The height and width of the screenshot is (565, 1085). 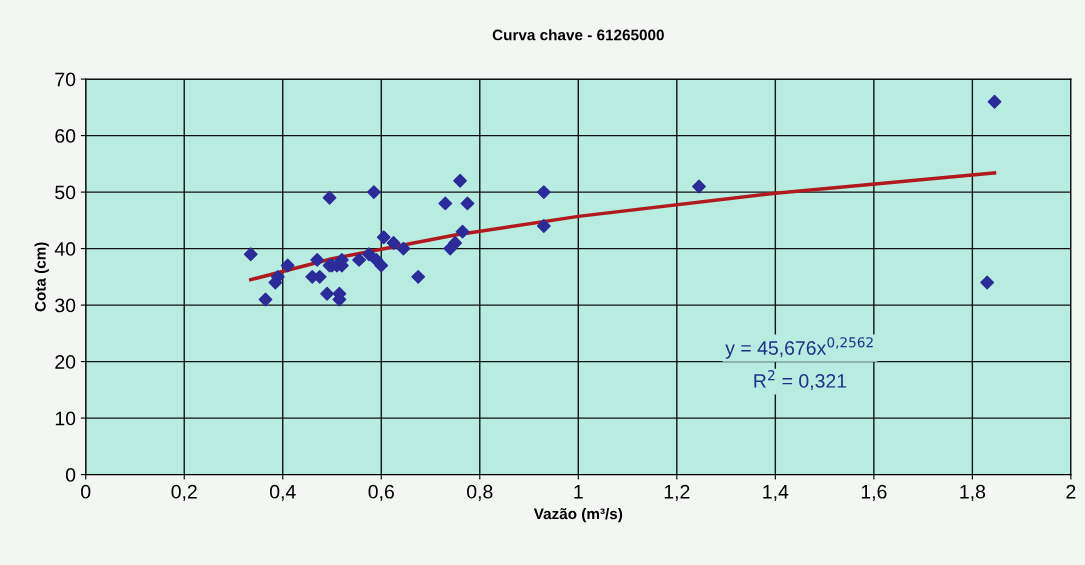 I want to click on annotation: y = 45,676x$^{0,2562}$, so click(x=799, y=348).